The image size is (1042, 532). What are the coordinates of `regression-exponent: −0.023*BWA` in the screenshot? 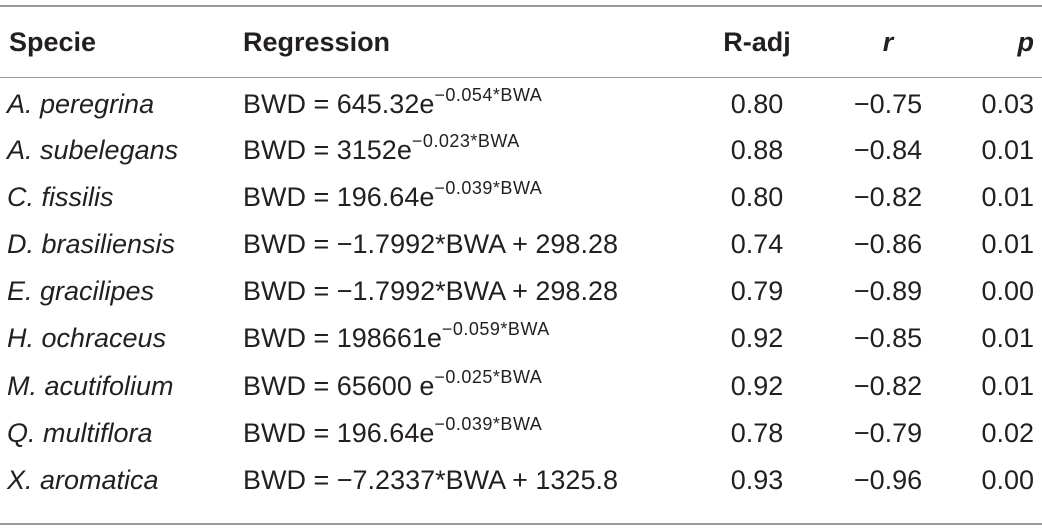 It's located at (465, 141).